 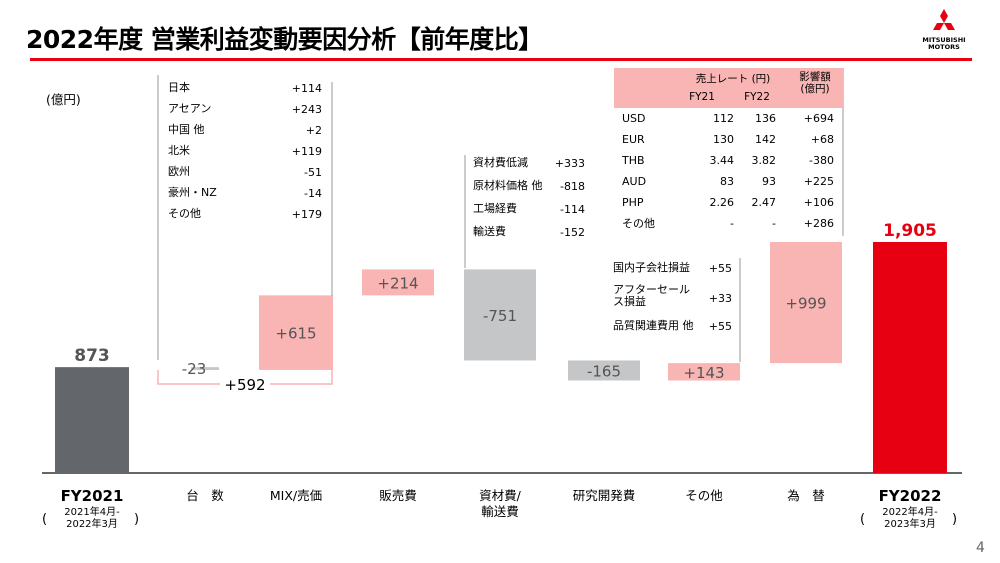 I want to click on company-logo: MITSUBISHI MOTORS, so click(x=944, y=31).